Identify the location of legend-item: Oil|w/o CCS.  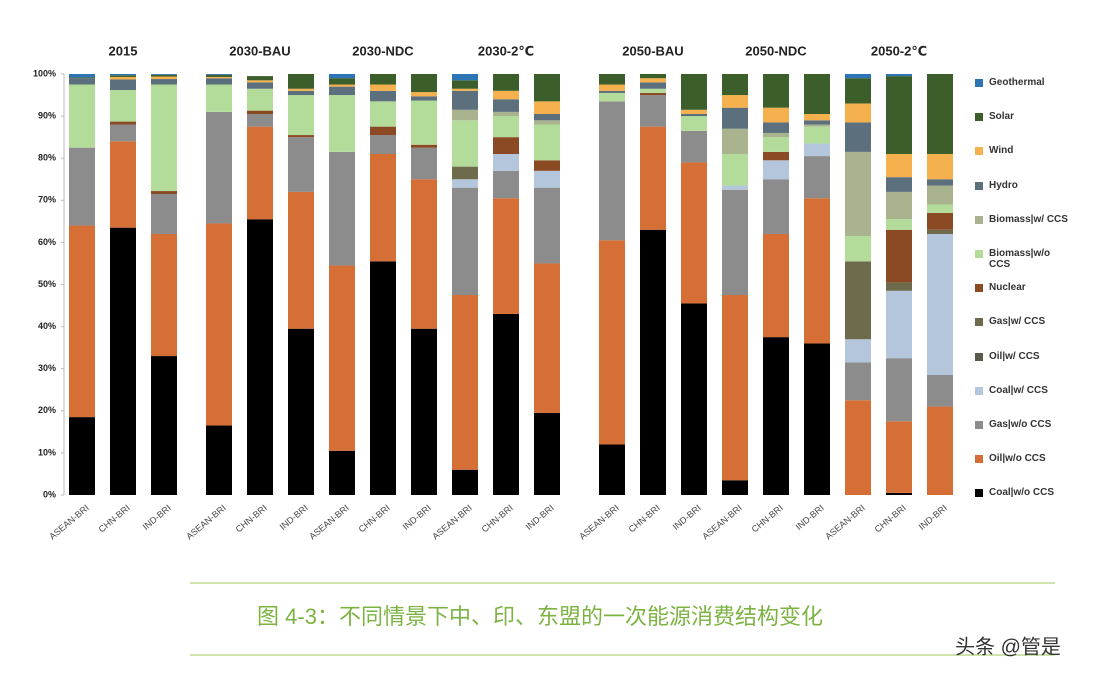
(1022, 458).